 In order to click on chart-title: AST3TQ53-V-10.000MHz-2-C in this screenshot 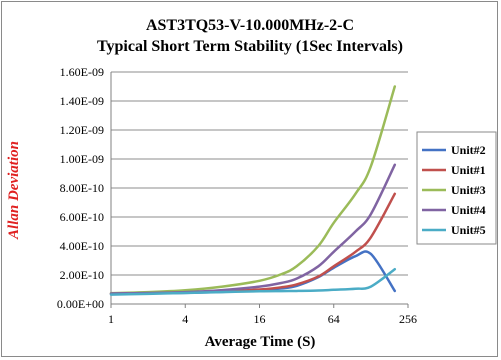, I will do `click(250, 25)`.